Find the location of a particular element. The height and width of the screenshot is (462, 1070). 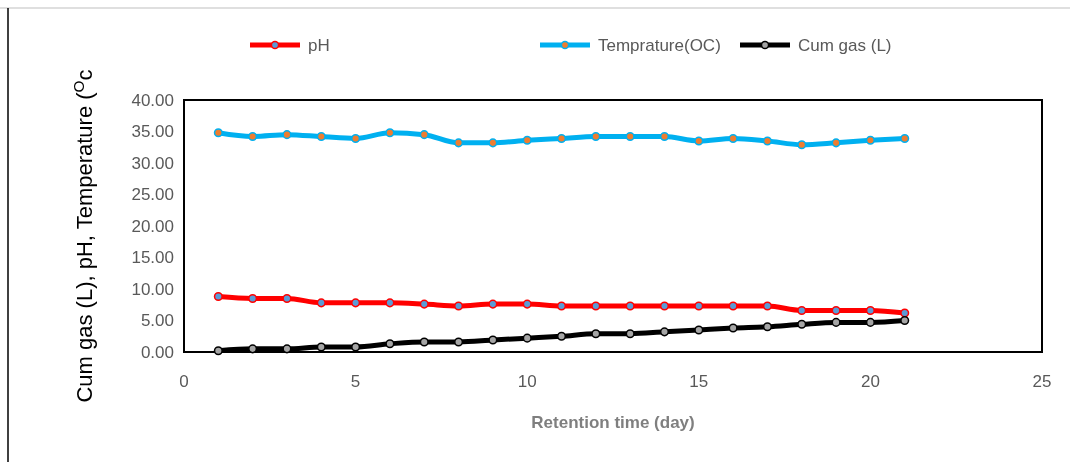

y-tick-label: 15.00 is located at coordinates (152, 258).